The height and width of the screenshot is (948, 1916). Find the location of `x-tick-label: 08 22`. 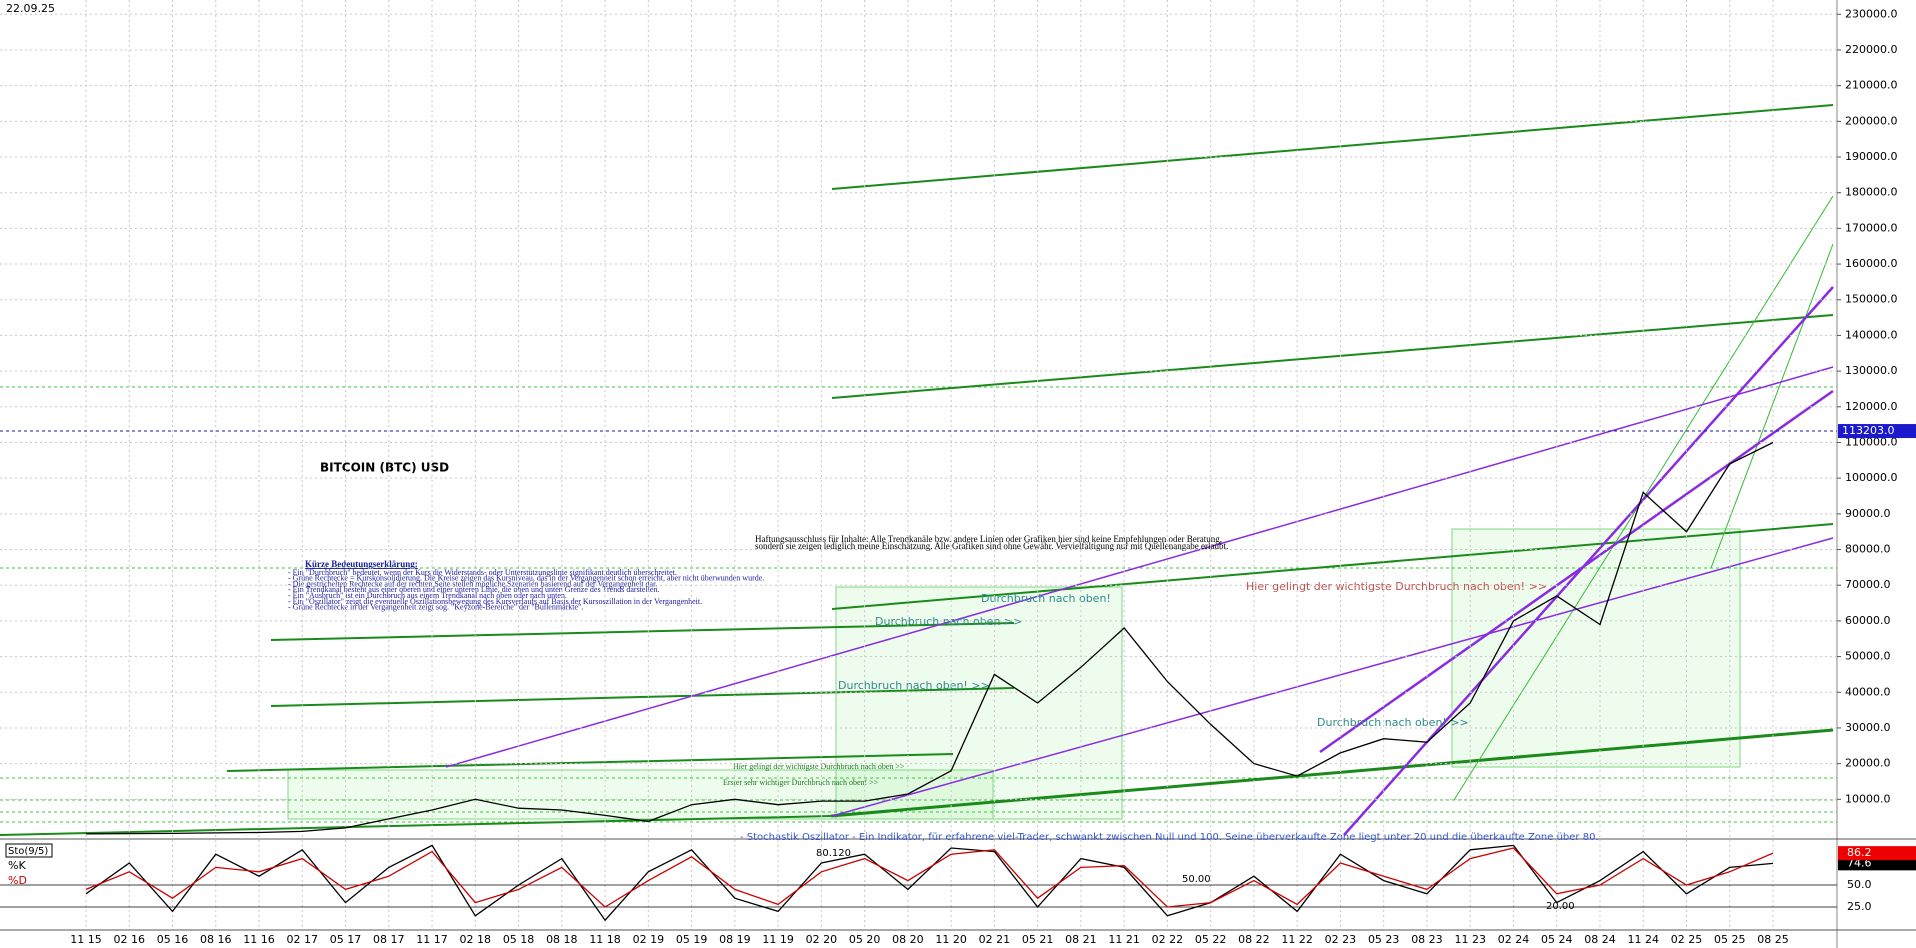

x-tick-label: 08 22 is located at coordinates (1254, 939).